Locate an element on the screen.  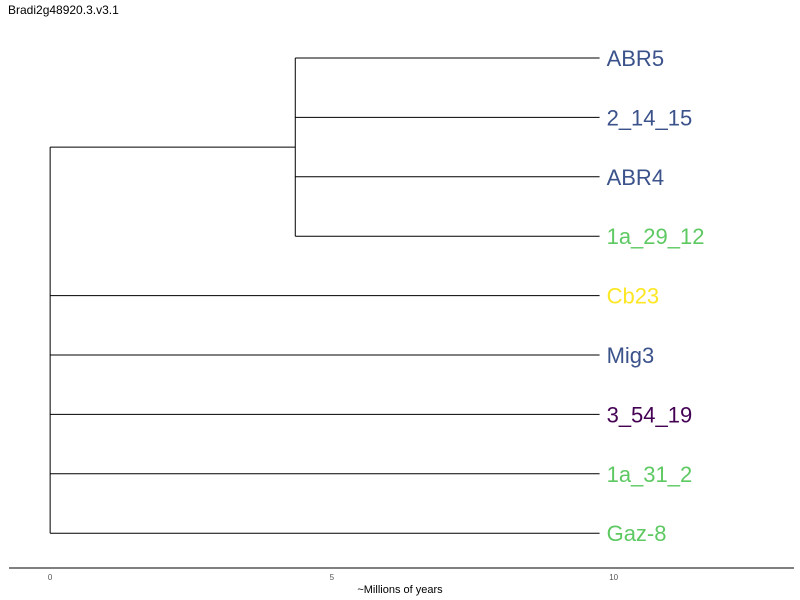
leaf-label: 1a_31_2 is located at coordinates (650, 474).